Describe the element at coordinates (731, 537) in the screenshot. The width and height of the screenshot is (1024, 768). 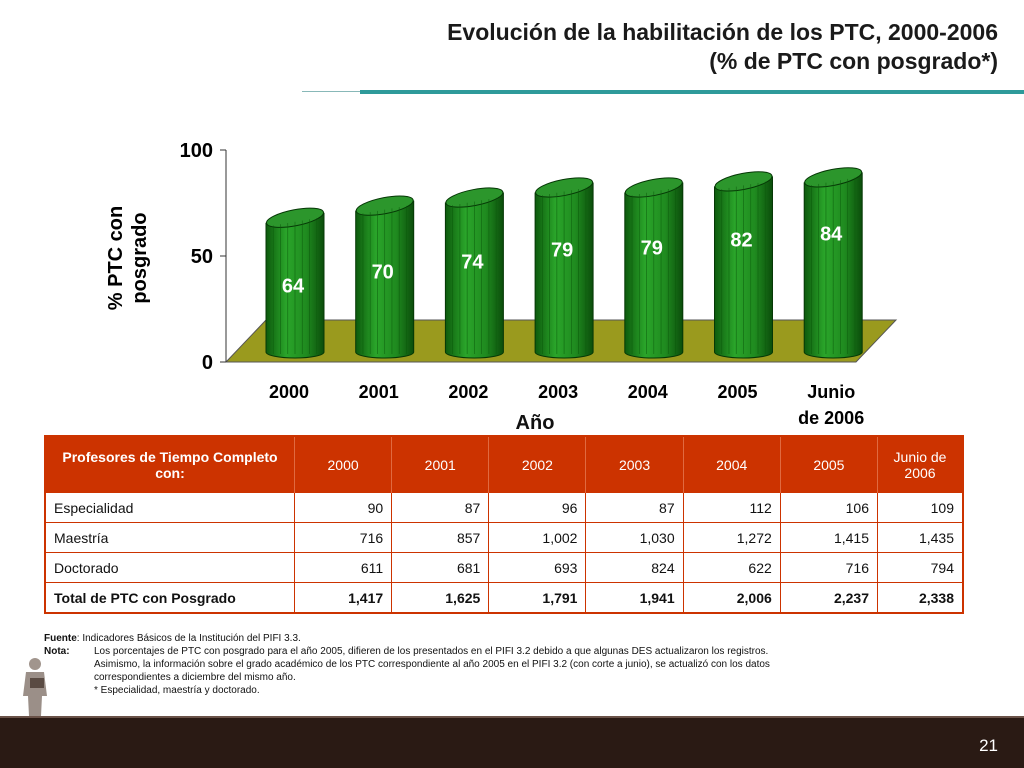
I see `table-cell: 1,272` at that location.